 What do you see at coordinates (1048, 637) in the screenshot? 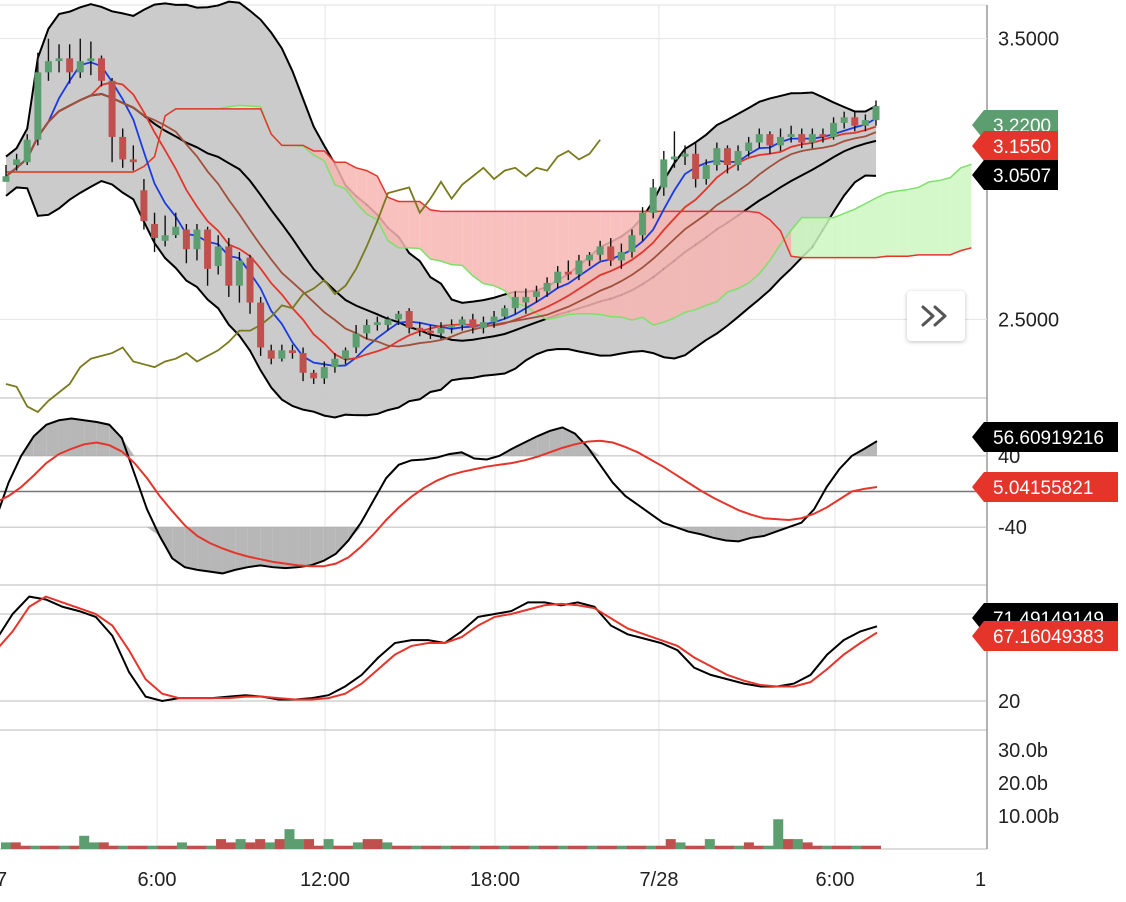
I see `osc2-value-tag-label: 67.16049383` at bounding box center [1048, 637].